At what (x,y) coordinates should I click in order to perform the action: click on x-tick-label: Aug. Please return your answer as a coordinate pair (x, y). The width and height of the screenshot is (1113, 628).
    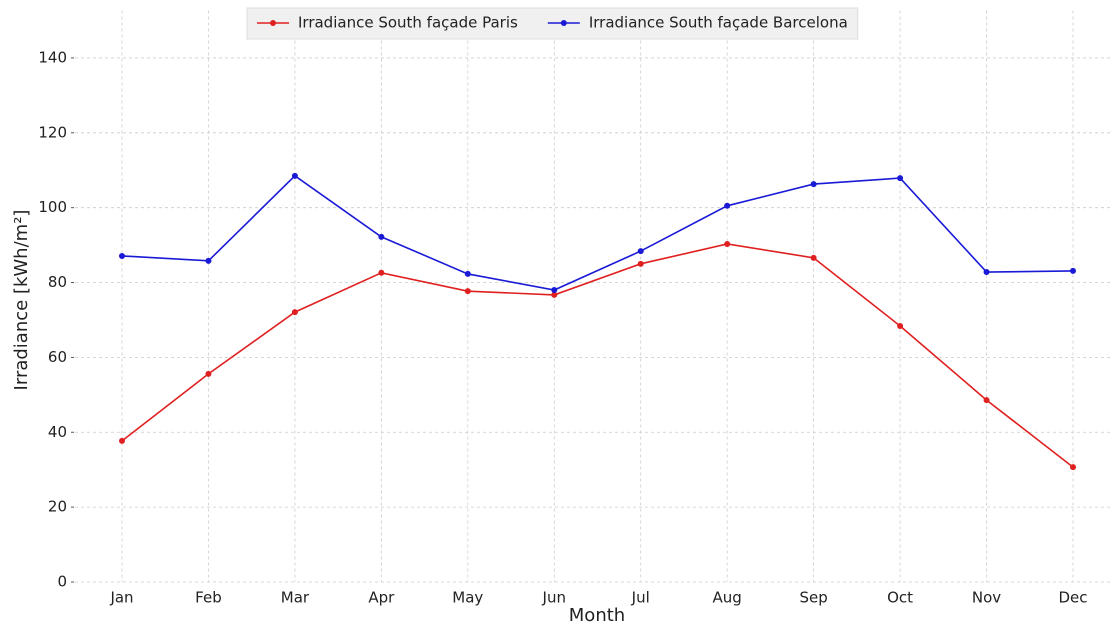
    Looking at the image, I should click on (727, 598).